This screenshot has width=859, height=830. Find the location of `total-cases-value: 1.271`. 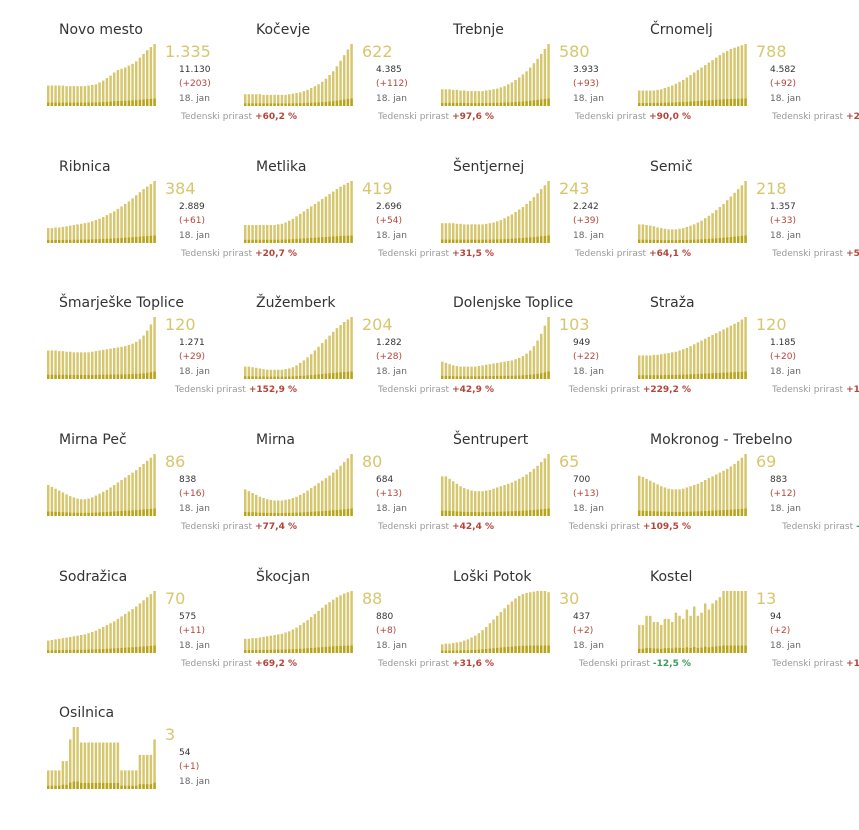

total-cases-value: 1.271 is located at coordinates (192, 343).